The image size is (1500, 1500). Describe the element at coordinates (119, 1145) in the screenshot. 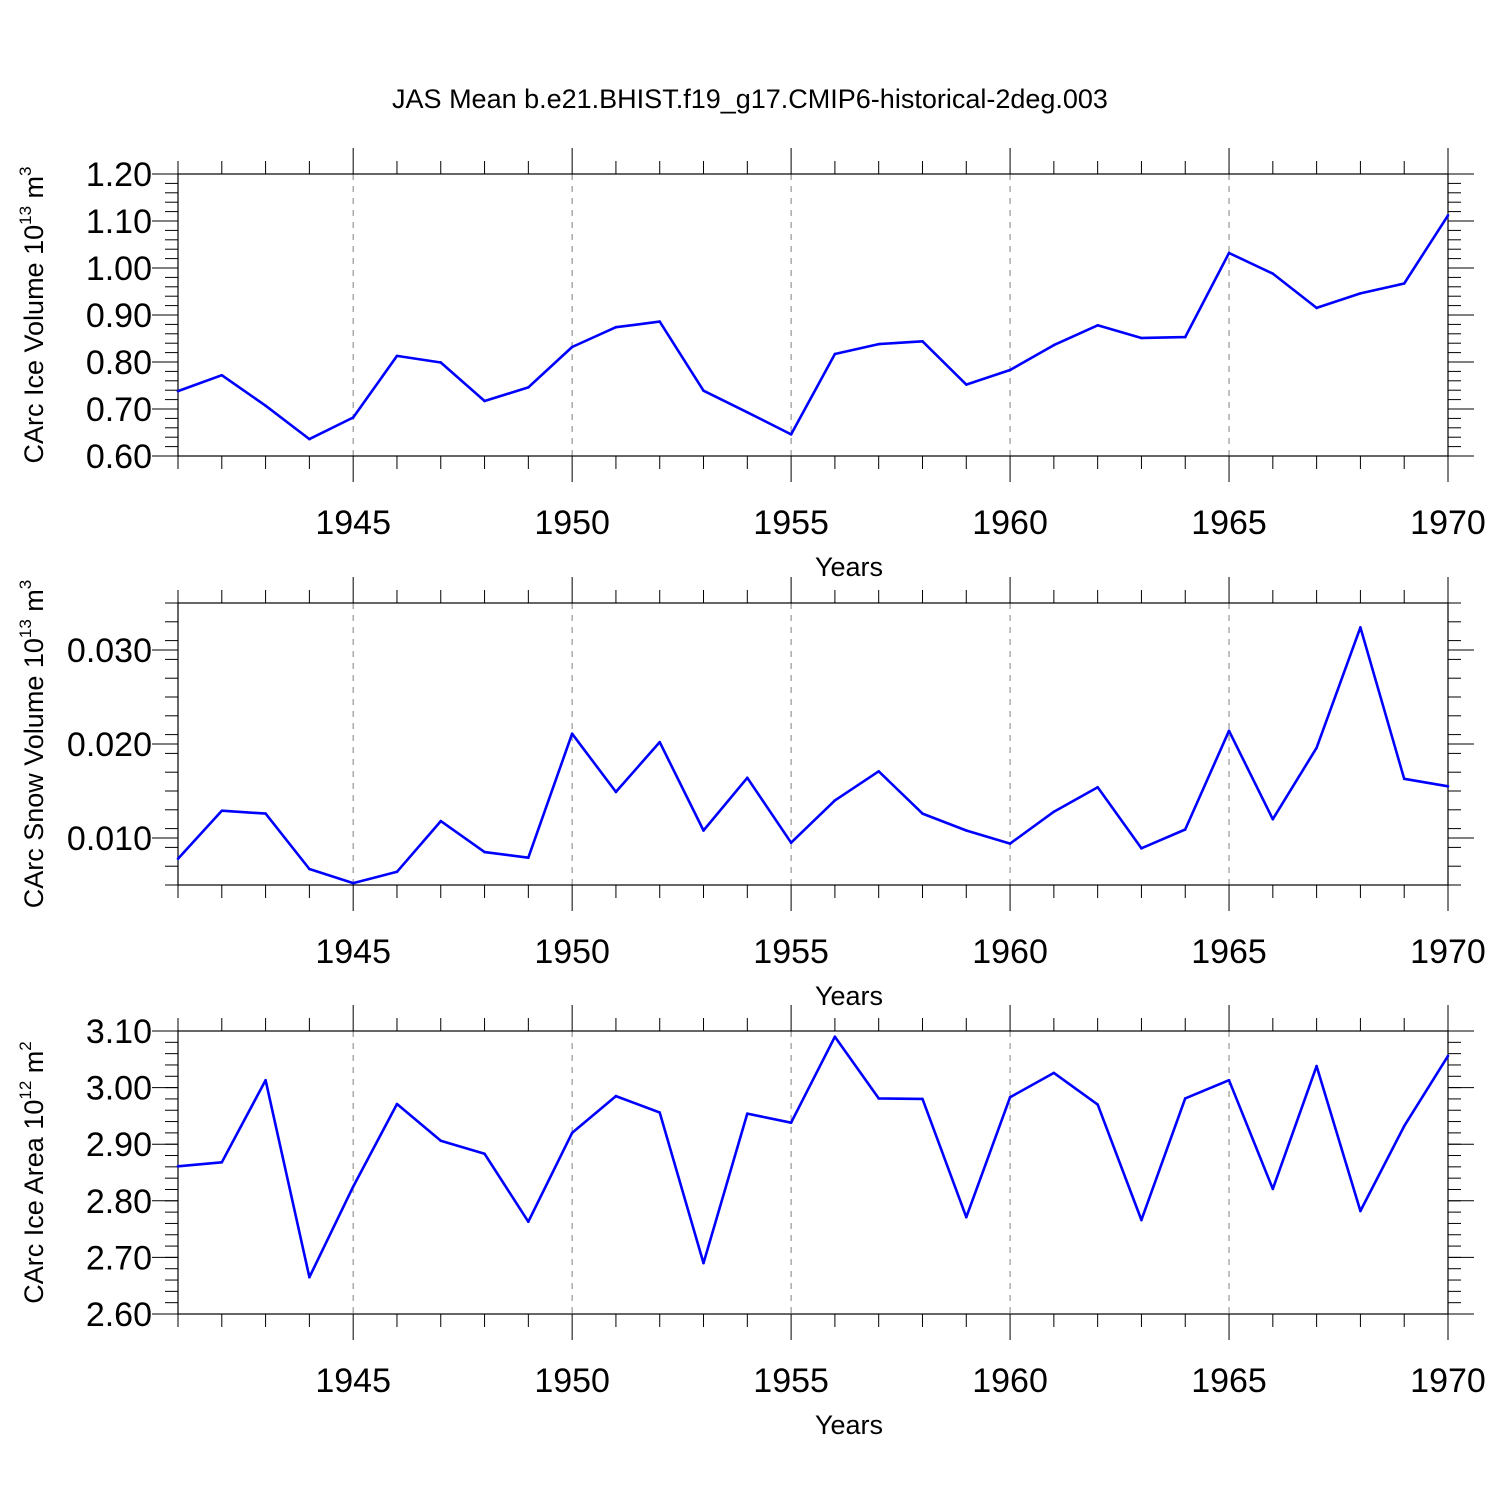

I see `y-tick-label: 2.90` at that location.